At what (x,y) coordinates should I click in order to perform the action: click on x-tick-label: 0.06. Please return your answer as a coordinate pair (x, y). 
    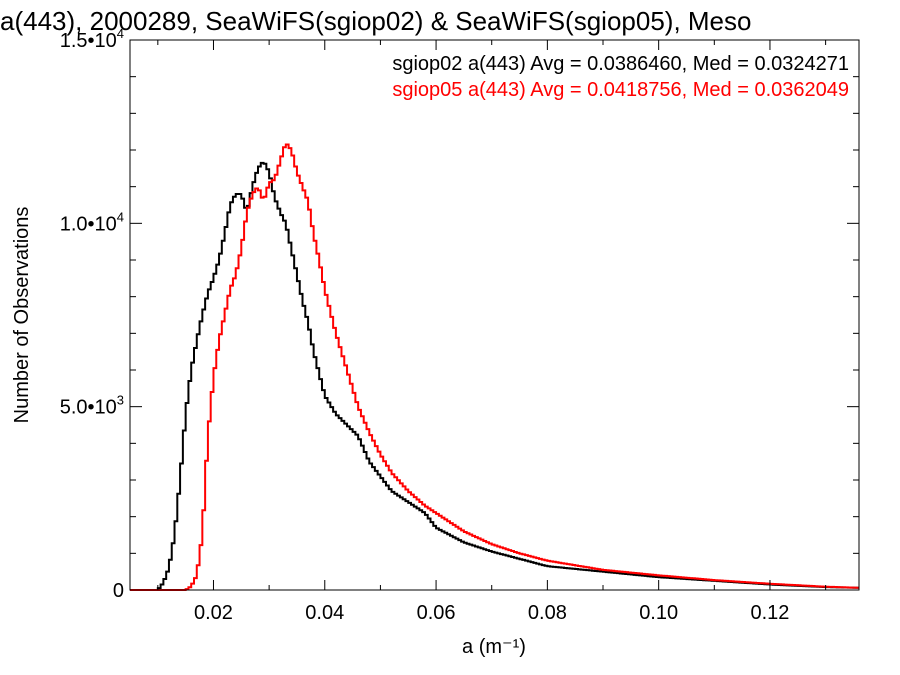
    Looking at the image, I should click on (436, 613).